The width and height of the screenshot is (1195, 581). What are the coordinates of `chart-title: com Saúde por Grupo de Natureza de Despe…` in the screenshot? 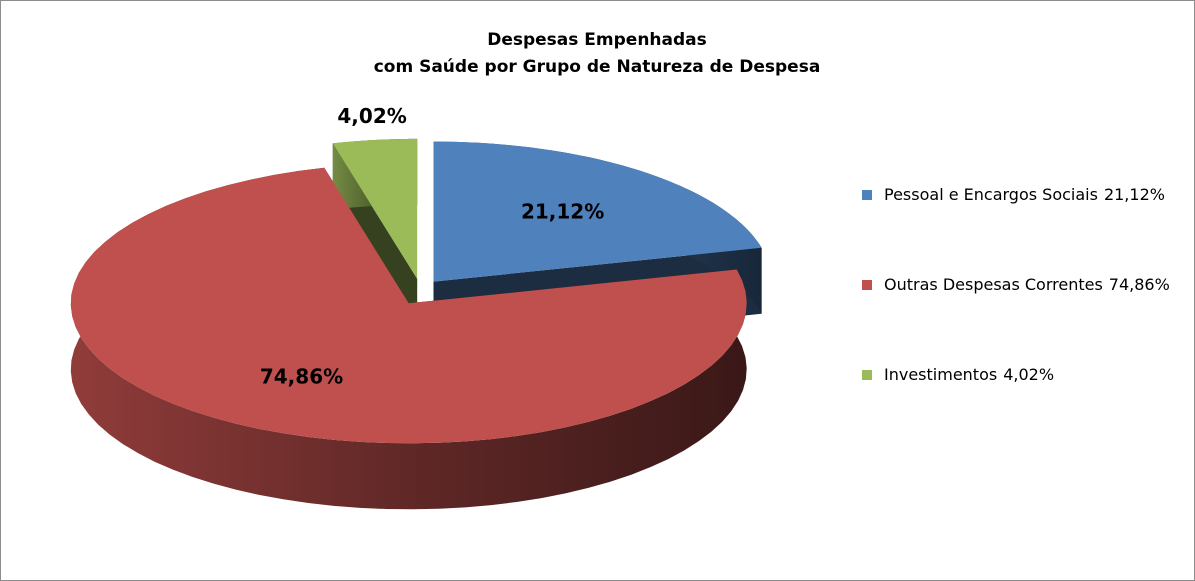 It's located at (597, 67).